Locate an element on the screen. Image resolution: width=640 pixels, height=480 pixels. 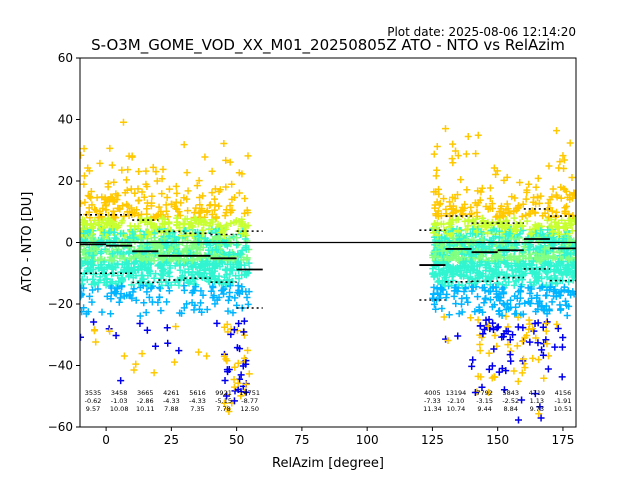
bin-mean: -0.62 is located at coordinates (93, 401).